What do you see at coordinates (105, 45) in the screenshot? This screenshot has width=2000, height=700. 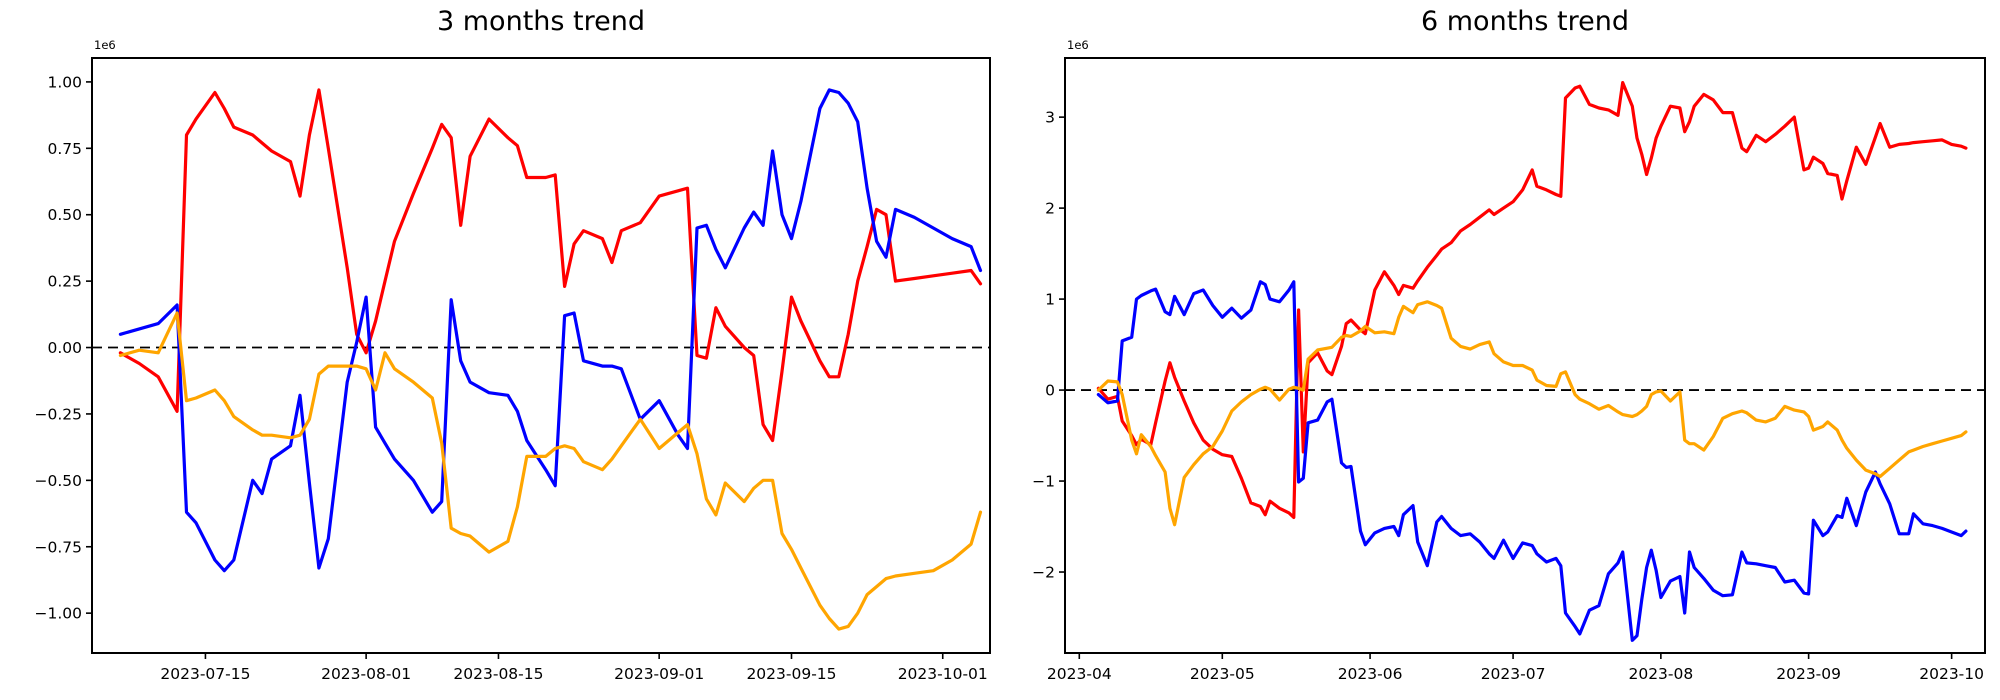 I see `y-axis-offset-label-left: 1e6` at bounding box center [105, 45].